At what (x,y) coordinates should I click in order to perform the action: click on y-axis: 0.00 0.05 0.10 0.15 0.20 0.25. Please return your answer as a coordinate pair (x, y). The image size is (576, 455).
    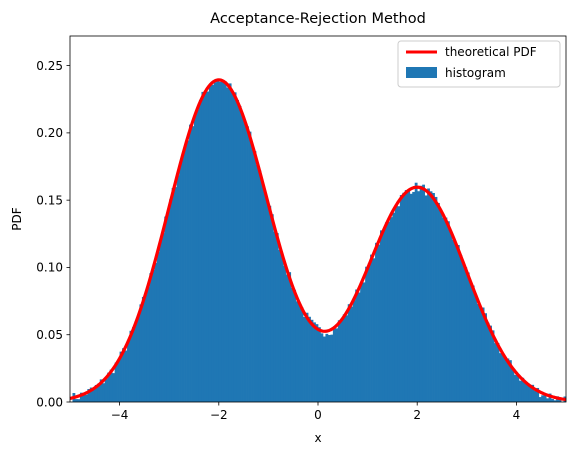
    Looking at the image, I should click on (53, 234).